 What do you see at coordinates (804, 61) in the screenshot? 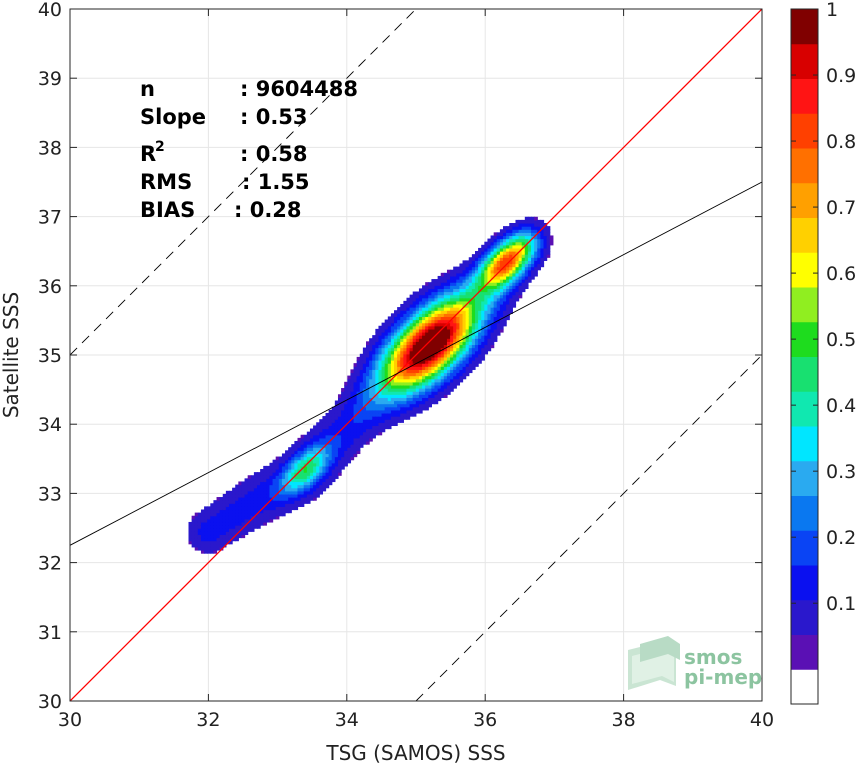
I see `colorbar-segment` at bounding box center [804, 61].